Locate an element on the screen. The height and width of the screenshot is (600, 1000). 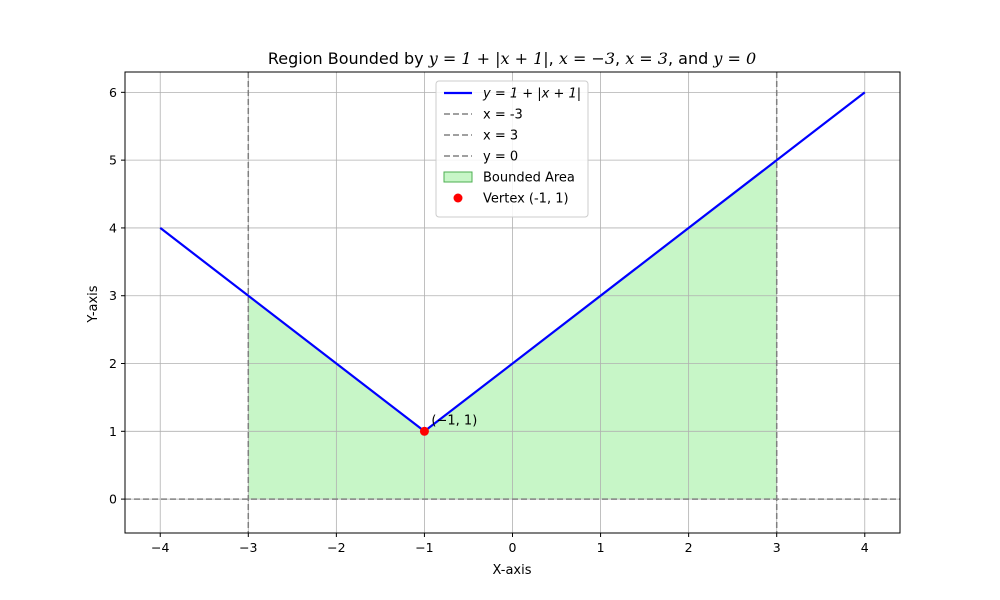
title-separator-3: , and is located at coordinates (690, 58).